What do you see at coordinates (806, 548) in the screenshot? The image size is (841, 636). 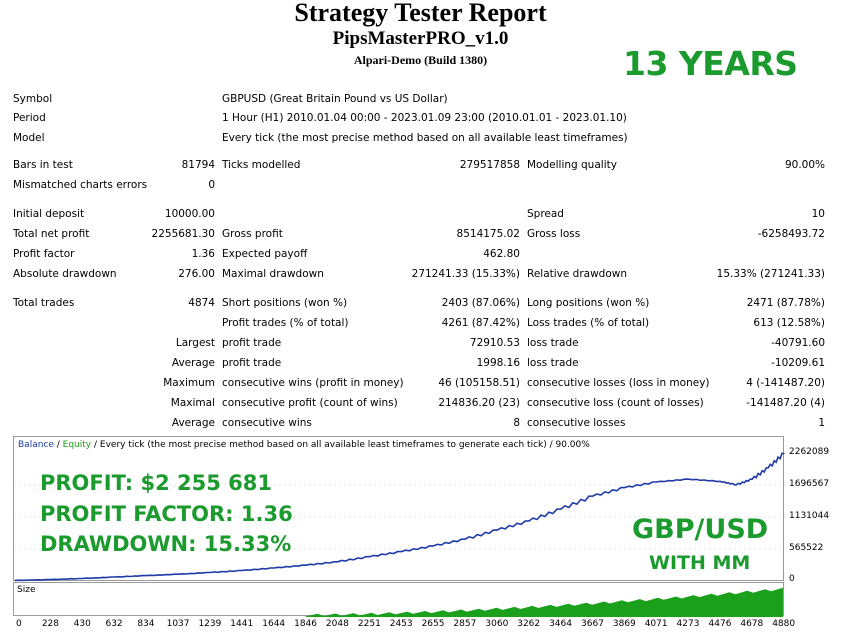 I see `y-tick-label: 565522` at bounding box center [806, 548].